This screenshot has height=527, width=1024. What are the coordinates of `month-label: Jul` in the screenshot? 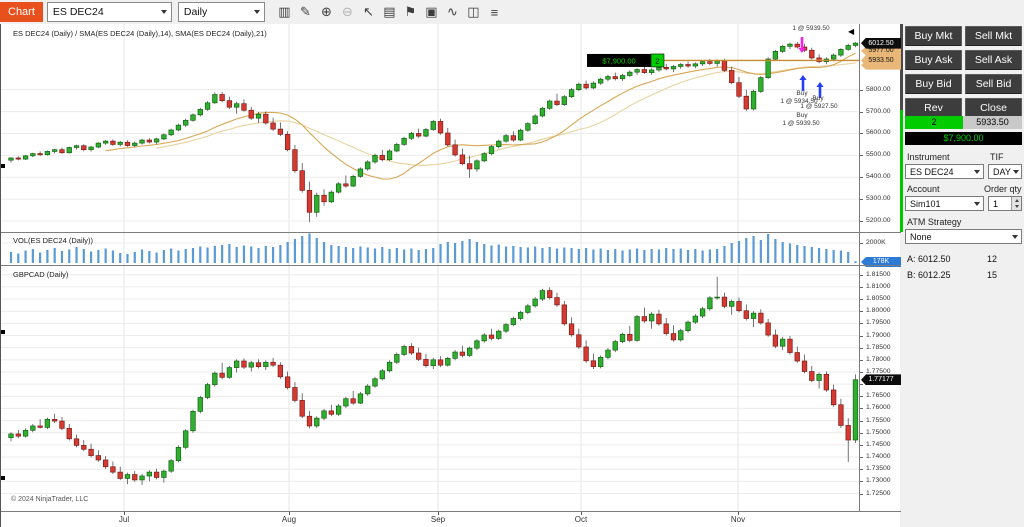 It's located at (124, 519).